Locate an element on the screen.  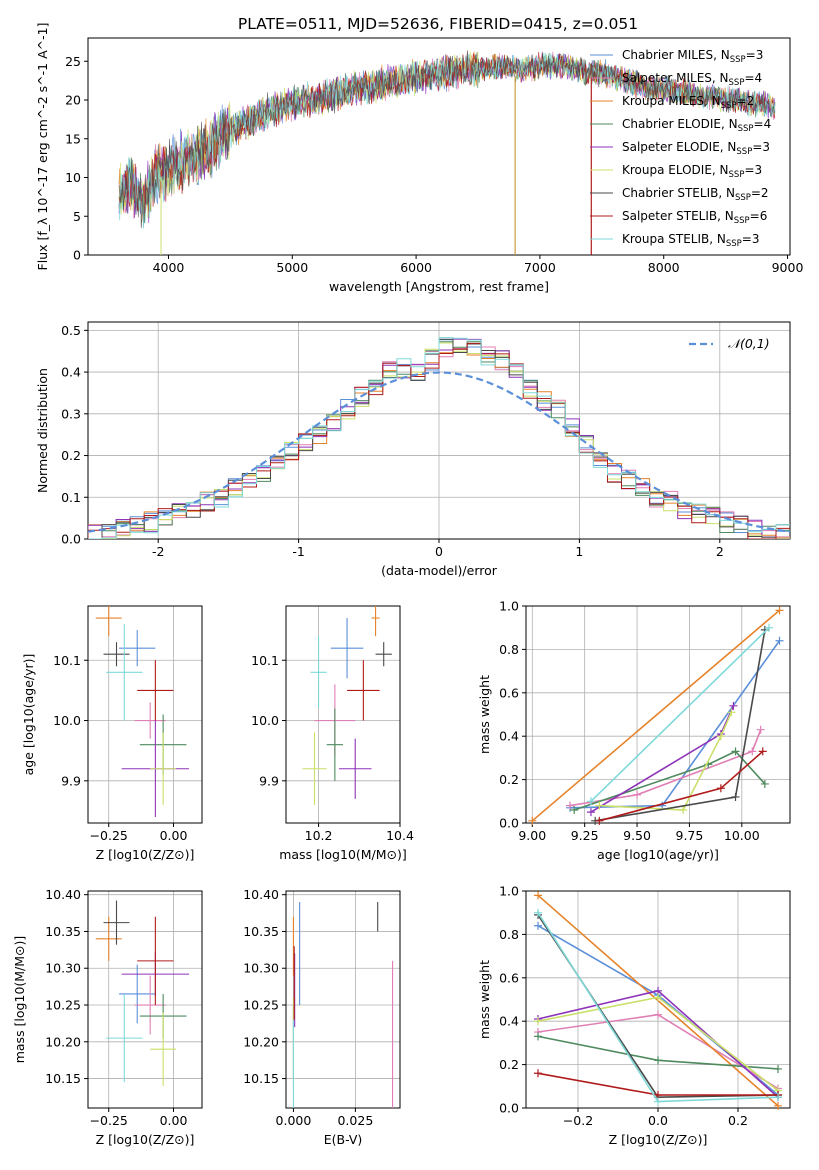
x-tick-label: 5000 is located at coordinates (292, 267).